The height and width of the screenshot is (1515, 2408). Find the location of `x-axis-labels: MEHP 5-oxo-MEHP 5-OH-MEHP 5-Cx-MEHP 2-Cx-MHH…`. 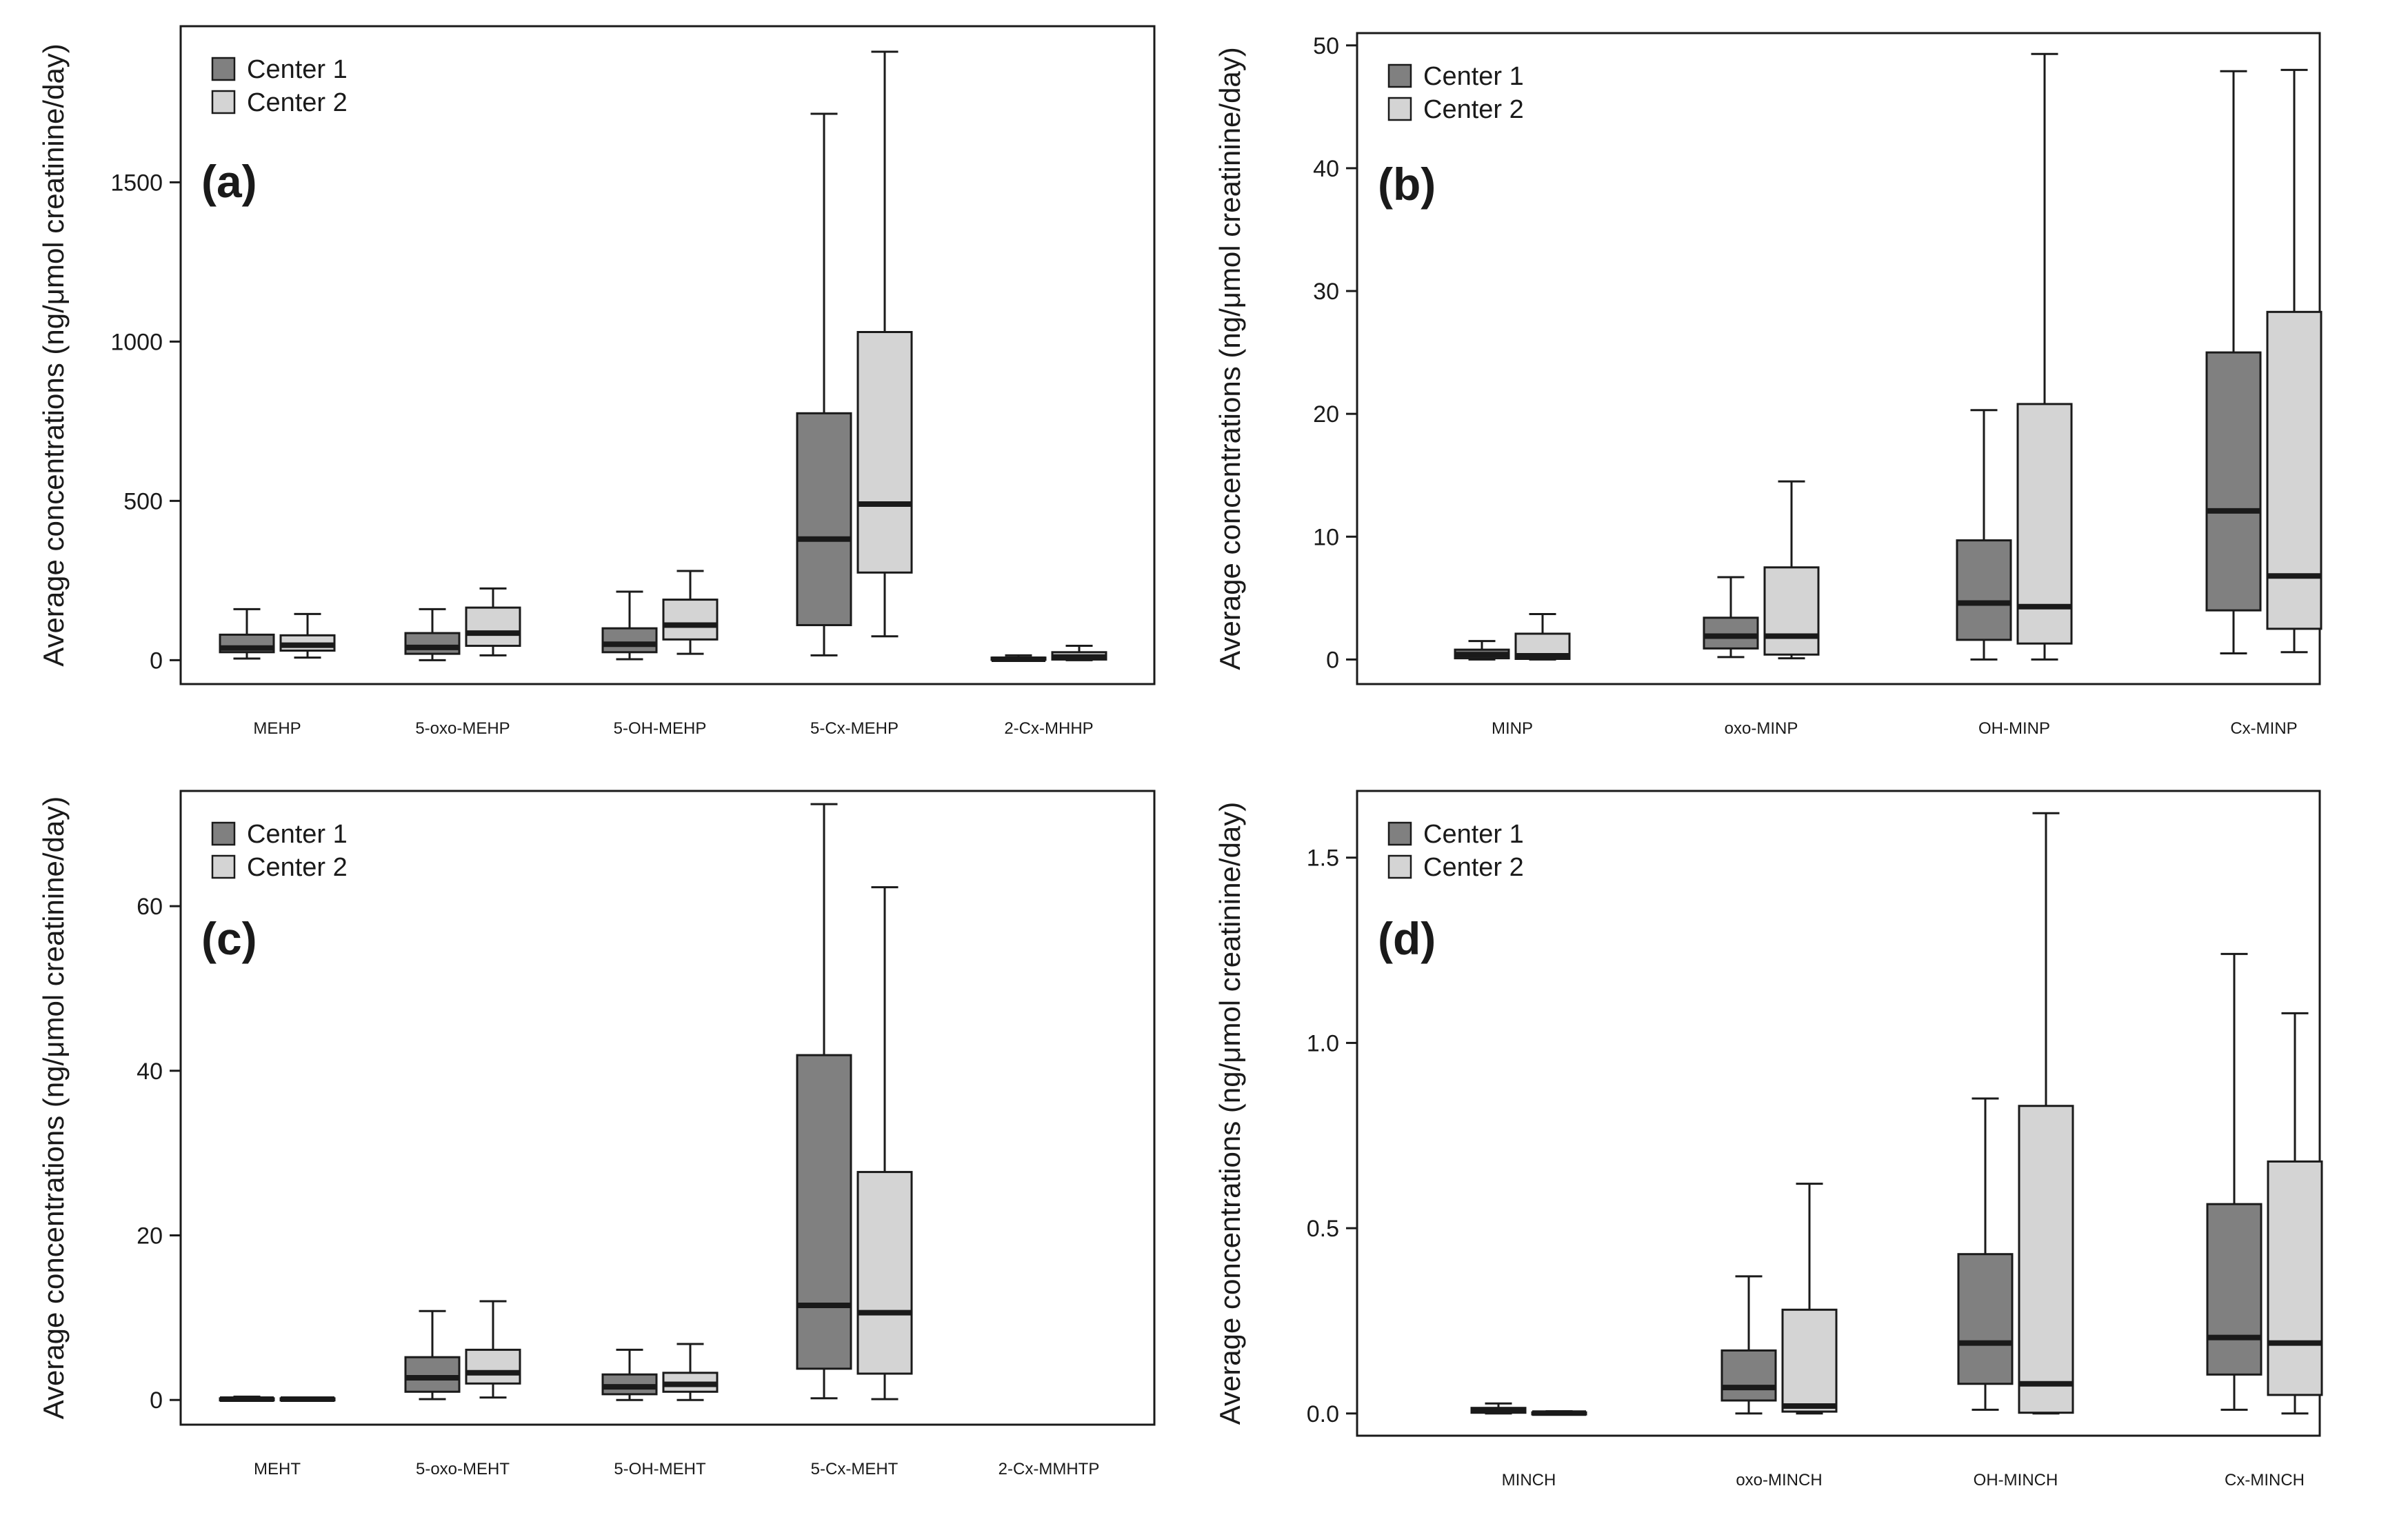

x-axis-labels: MEHP 5-oxo-MEHP 5-OH-MEHP 5-Cx-MEHP 2-Cx-MHH… is located at coordinates (673, 729).